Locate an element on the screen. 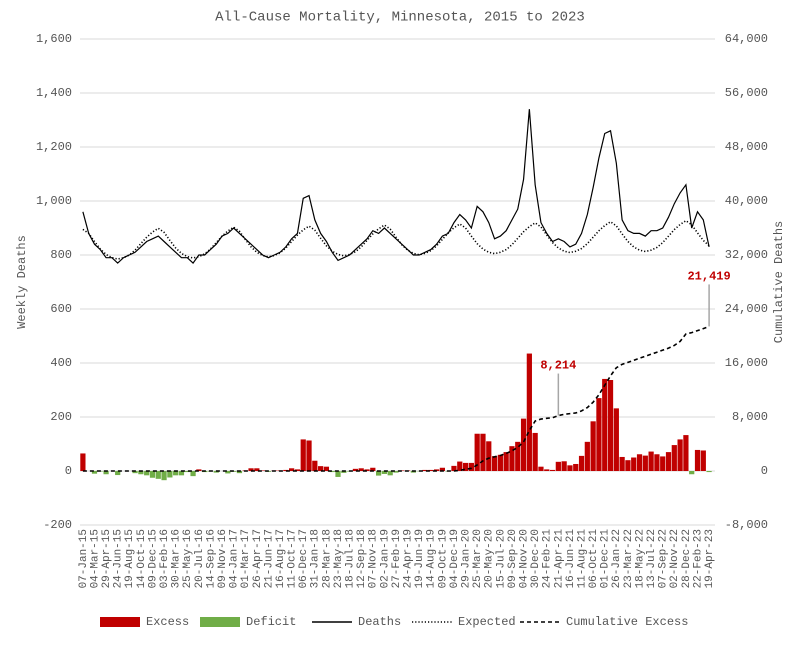 The width and height of the screenshot is (800, 645). x-tick-label: 29-Apr-15 is located at coordinates (107, 558).